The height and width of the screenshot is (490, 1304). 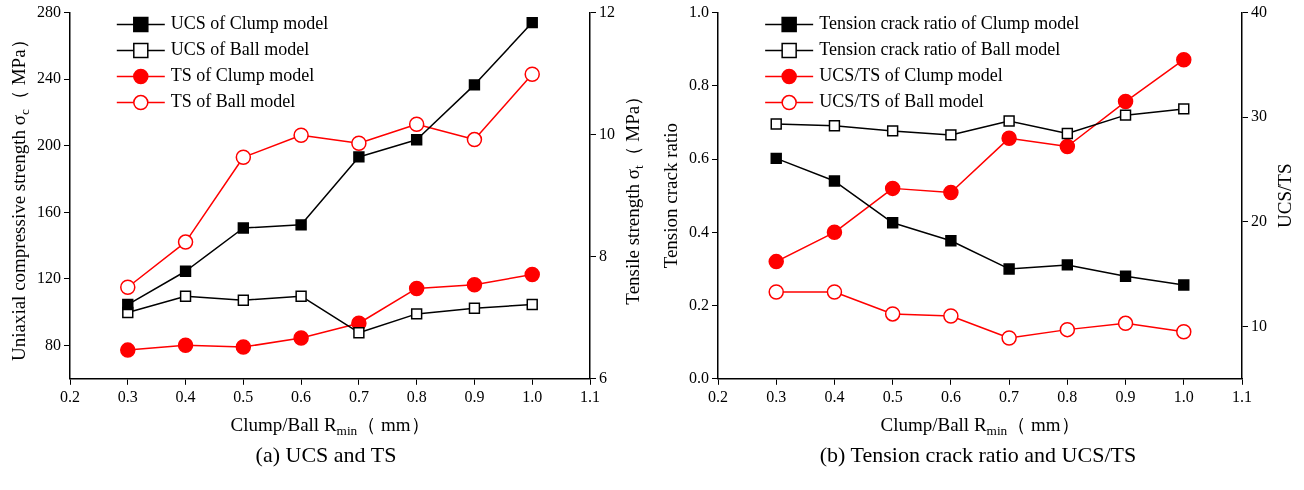 What do you see at coordinates (949, 23) in the screenshot?
I see `legend-label: Tension crack ratio of Clump model` at bounding box center [949, 23].